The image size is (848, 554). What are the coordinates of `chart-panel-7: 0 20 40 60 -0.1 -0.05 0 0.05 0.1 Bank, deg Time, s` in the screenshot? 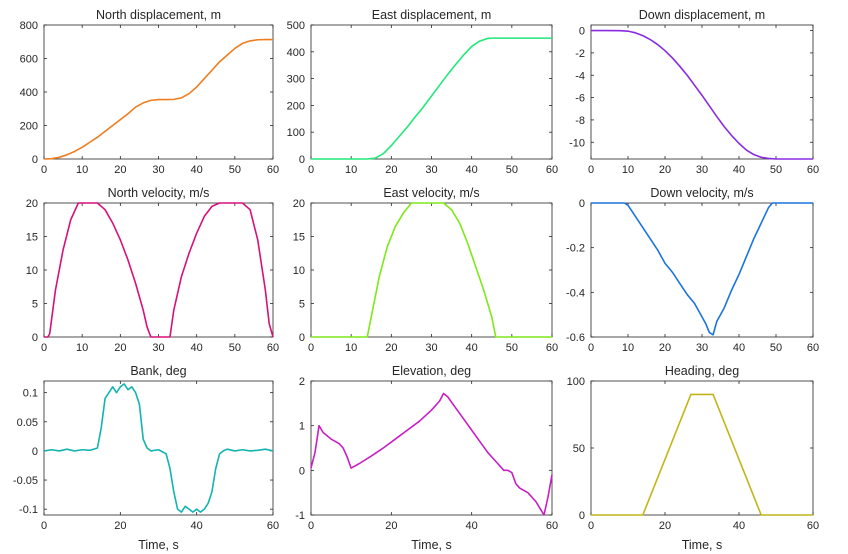 It's located at (146, 458).